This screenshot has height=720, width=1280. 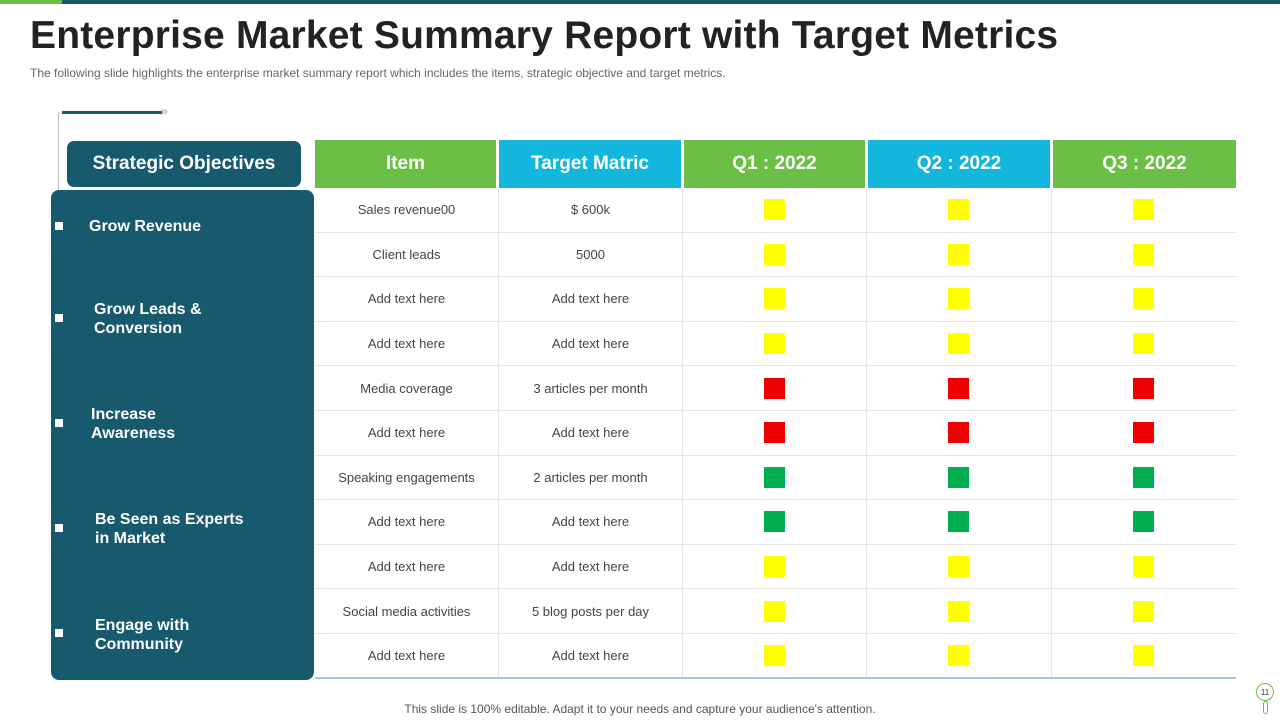 I want to click on table-row: Media coverage 3 articles per month, so click(x=775, y=388).